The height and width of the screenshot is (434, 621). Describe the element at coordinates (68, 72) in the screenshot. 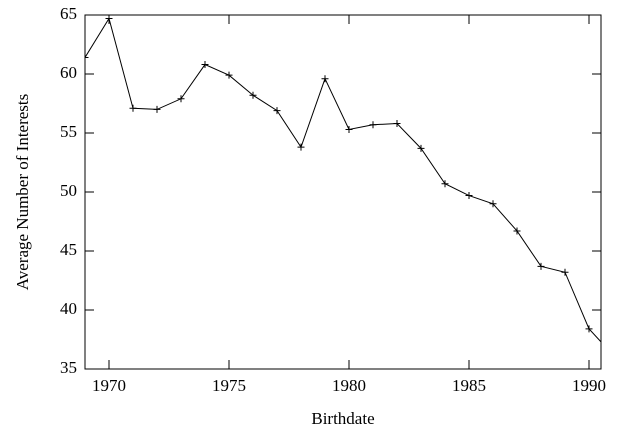

I see `y-tick-label: 60` at that location.